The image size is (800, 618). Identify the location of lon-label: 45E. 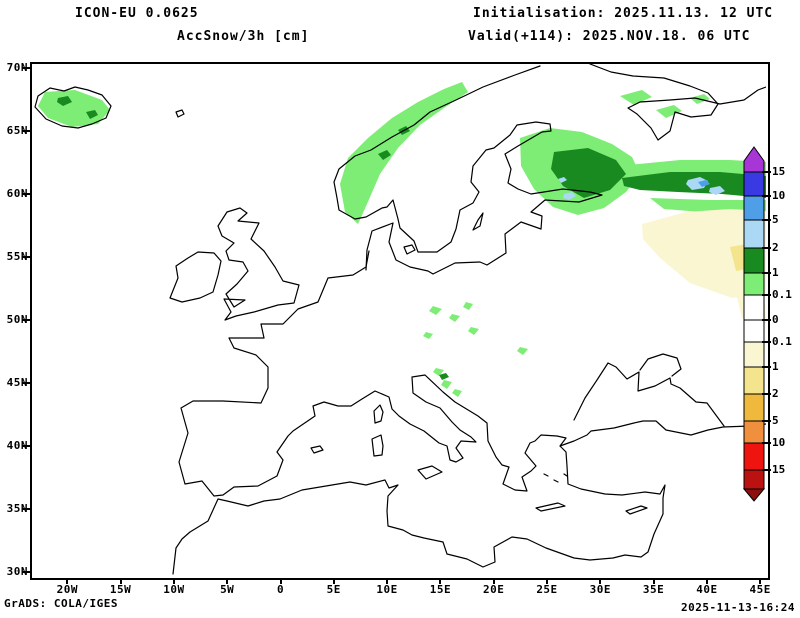
(760, 589).